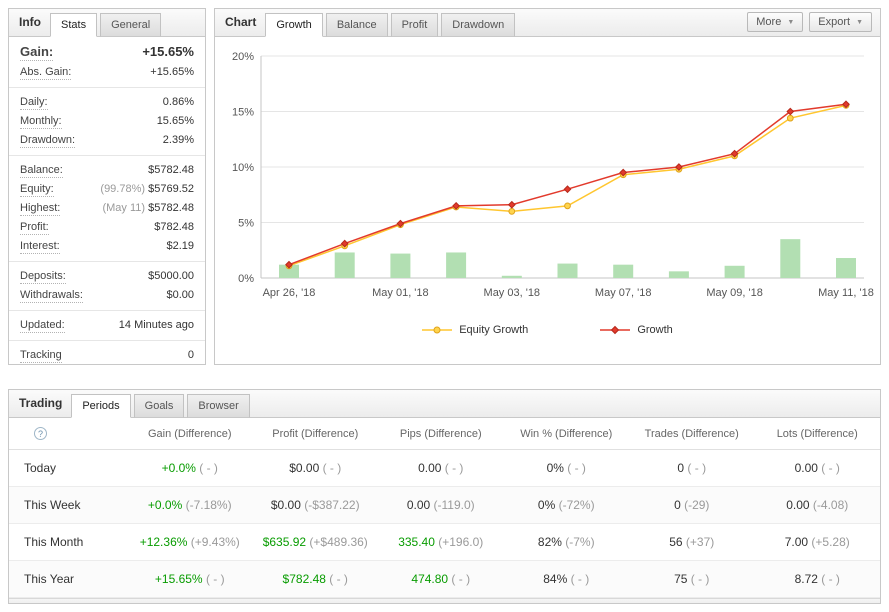 The width and height of the screenshot is (889, 612). I want to click on chart-tab-balance: Balance, so click(356, 25).